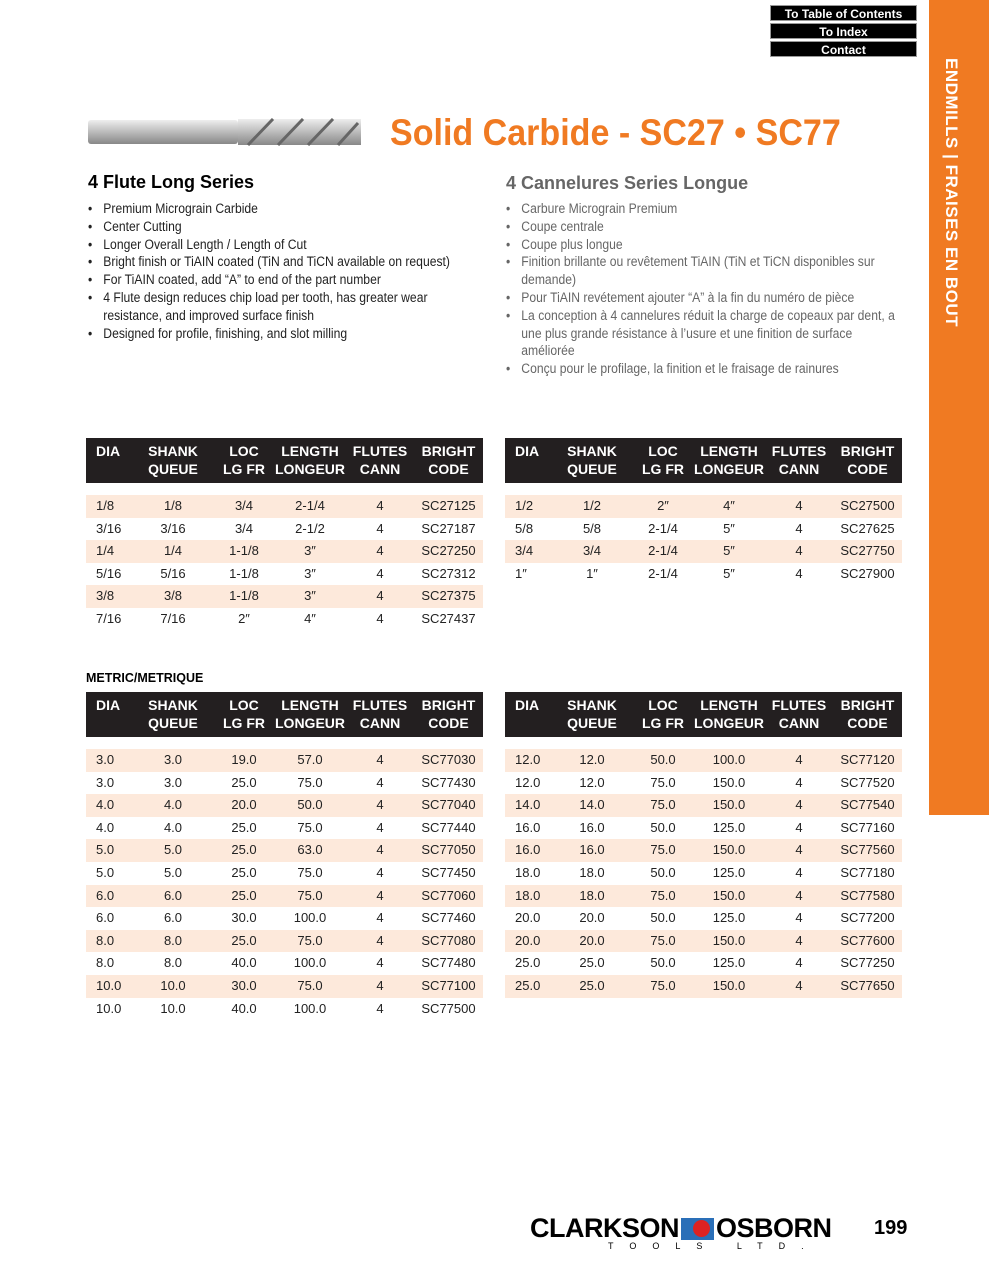 Image resolution: width=989 pixels, height=1280 pixels. What do you see at coordinates (448, 1008) in the screenshot?
I see `table-cell: SC77500` at bounding box center [448, 1008].